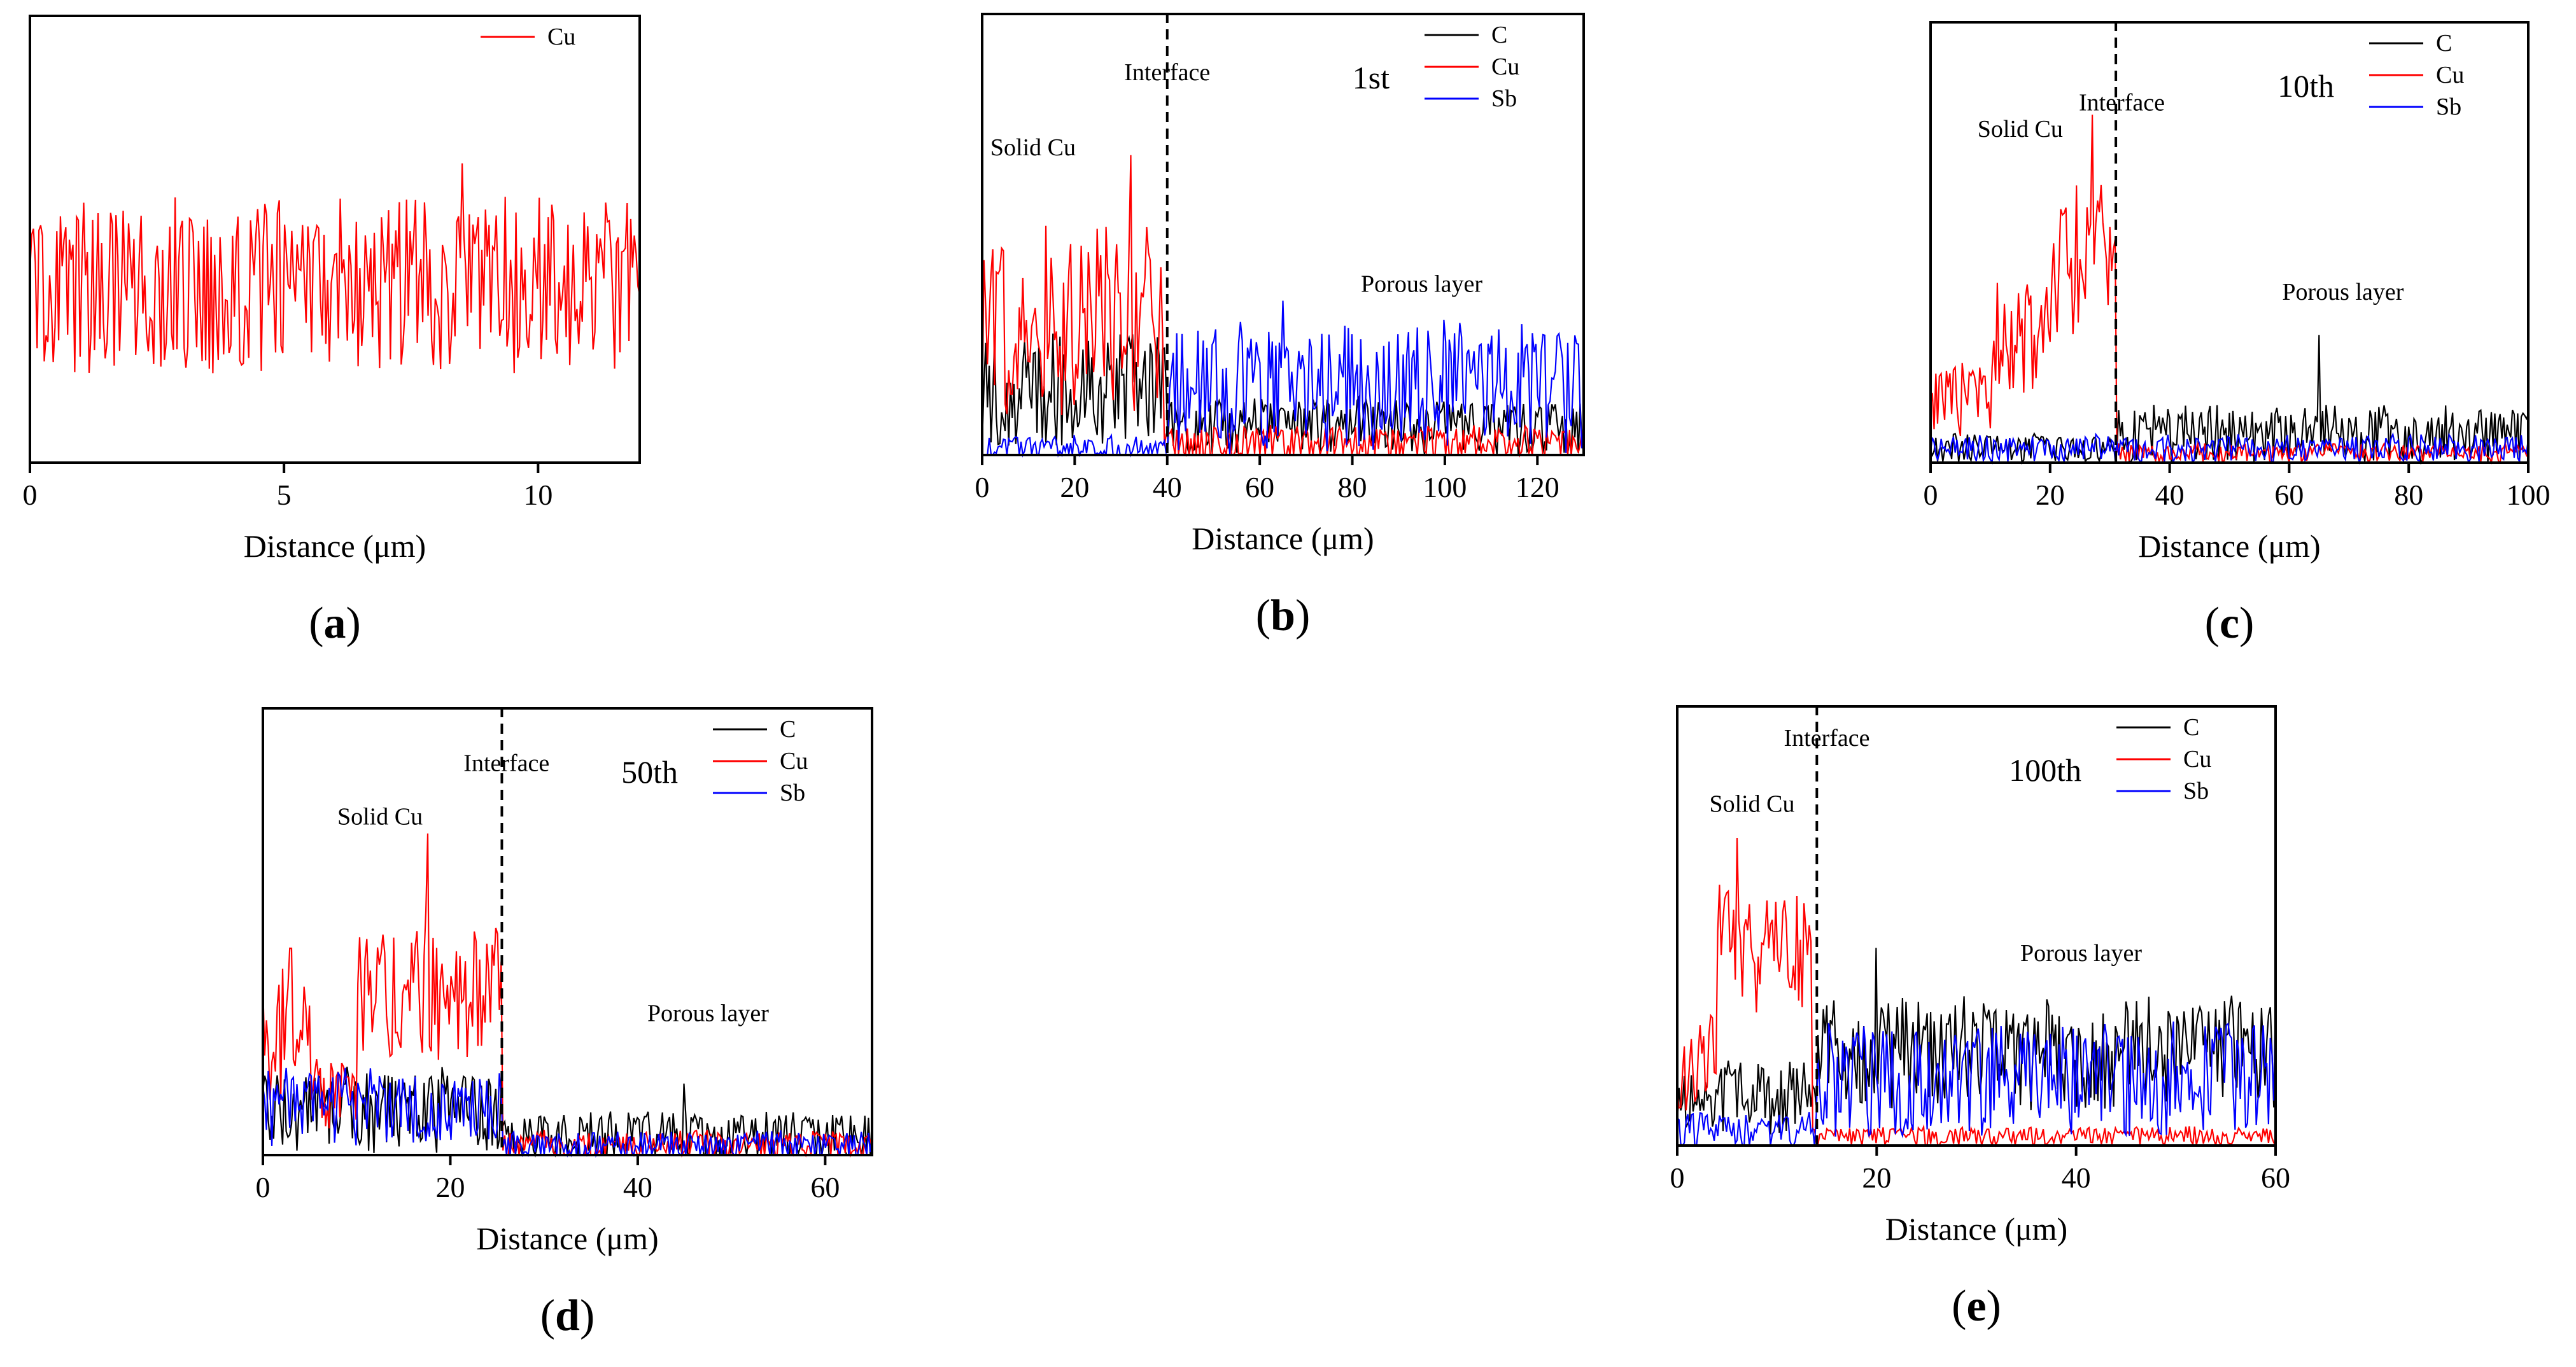 The width and height of the screenshot is (2576, 1367). I want to click on chart-d-xtick-label: 0, so click(264, 1187).